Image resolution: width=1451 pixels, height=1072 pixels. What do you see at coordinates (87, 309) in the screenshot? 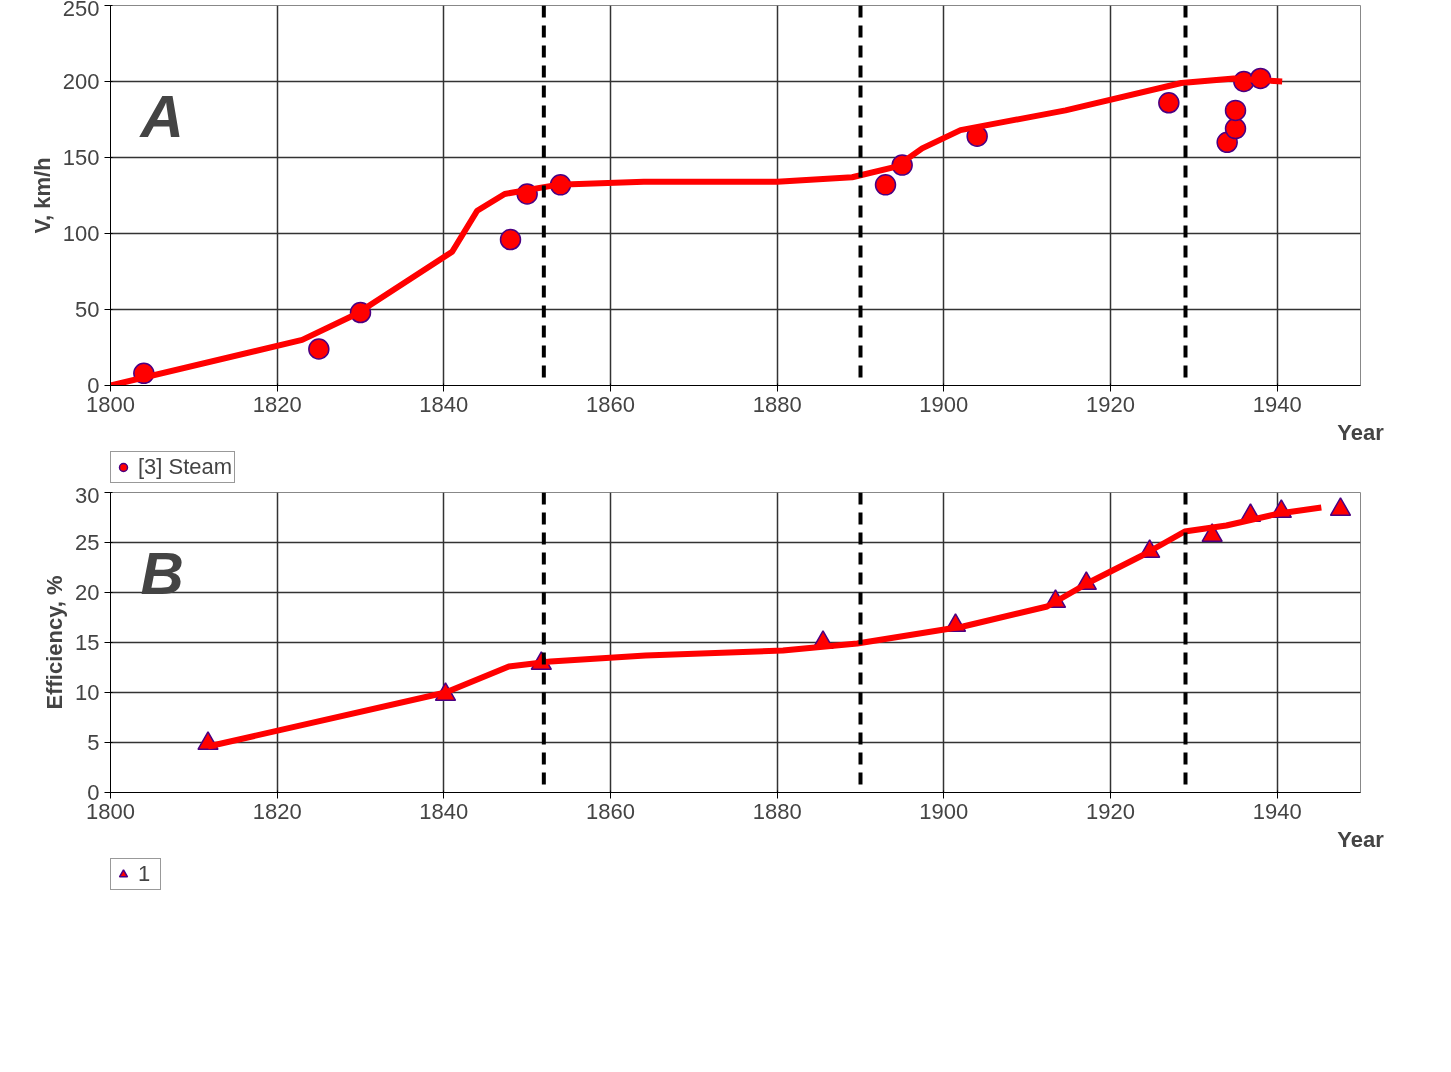
I see `y-tick-label: 50` at bounding box center [87, 309].